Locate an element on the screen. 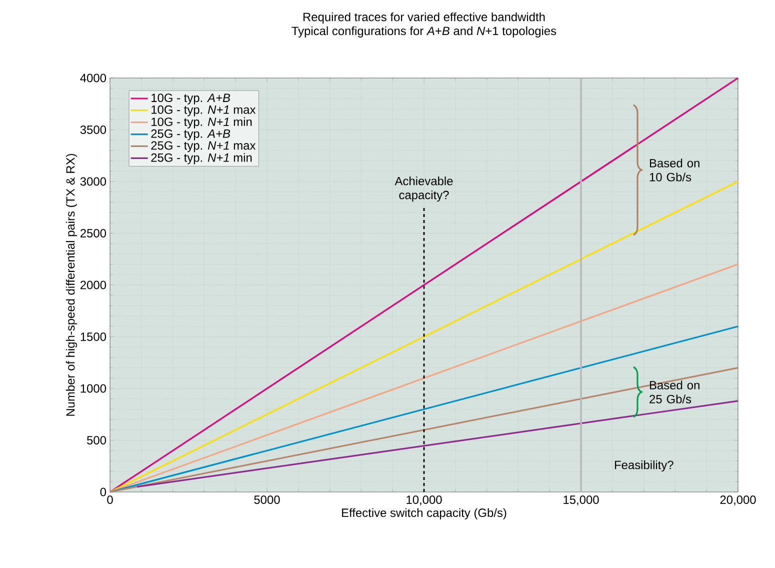 This screenshot has height=568, width=775. annotation: Feasibility? is located at coordinates (644, 466).